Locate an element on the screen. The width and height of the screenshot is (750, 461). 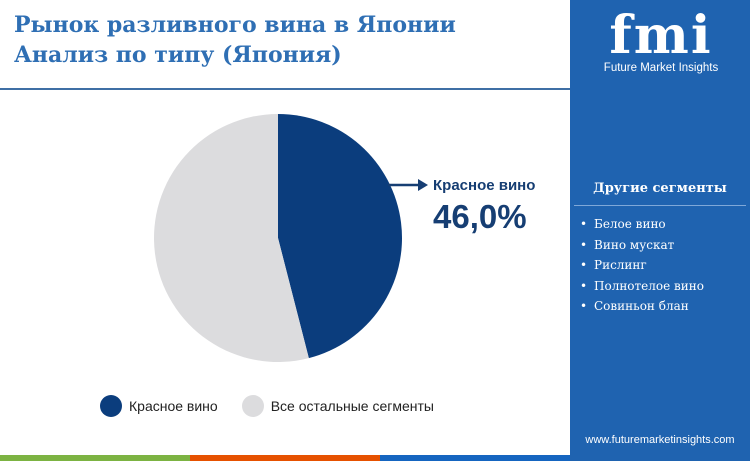
bottom-bar-blue is located at coordinates (475, 458).